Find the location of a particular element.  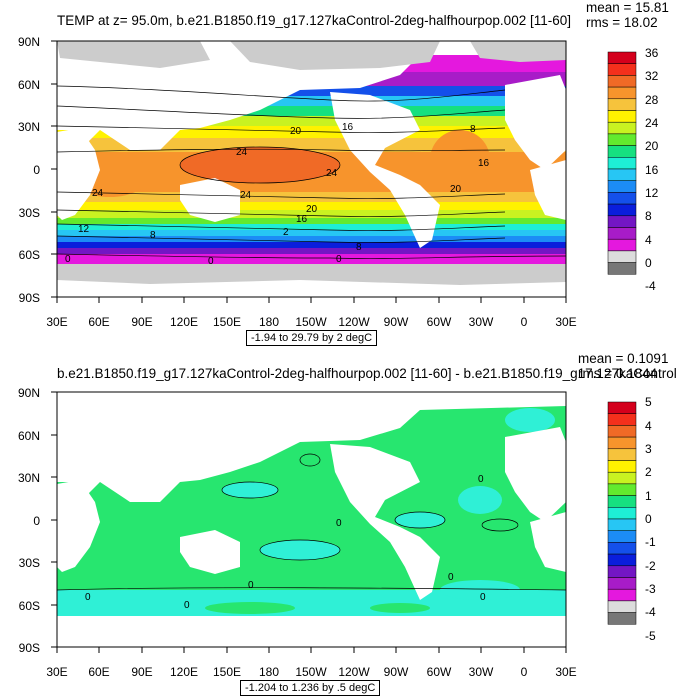

colorbar-label: 36 is located at coordinates (652, 53).